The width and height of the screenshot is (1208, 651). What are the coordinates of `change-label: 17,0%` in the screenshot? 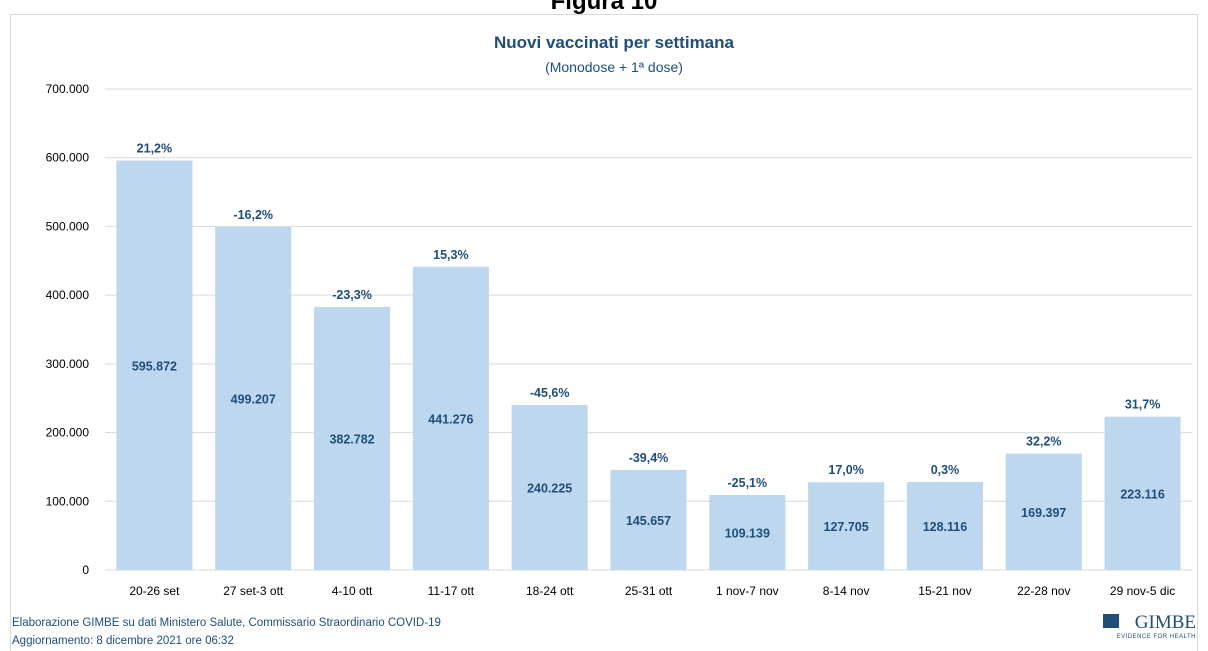 It's located at (845, 470).